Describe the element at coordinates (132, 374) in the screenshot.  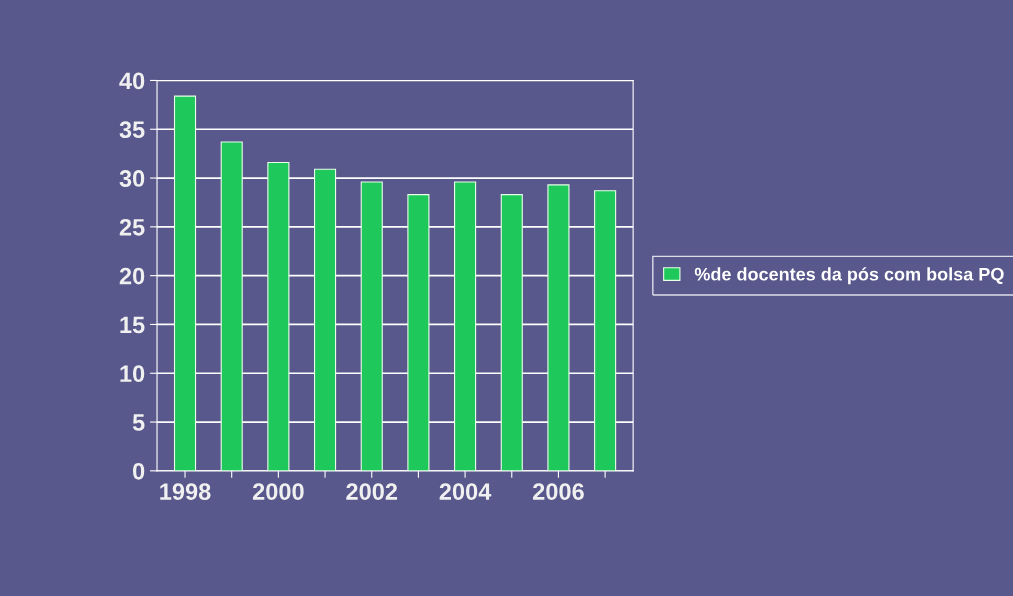
I see `y-tick-label: 10` at that location.